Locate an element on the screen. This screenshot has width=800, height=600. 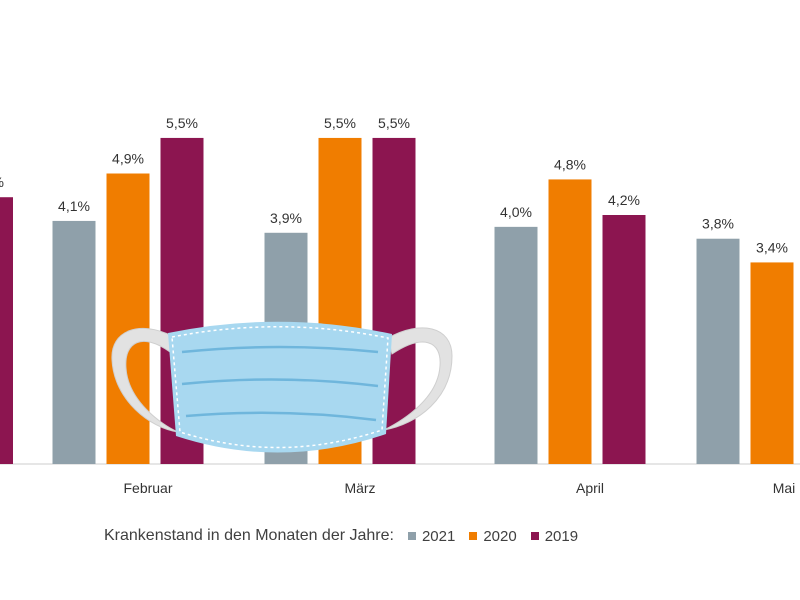
legend-item-2021: 2021 is located at coordinates (431, 536).